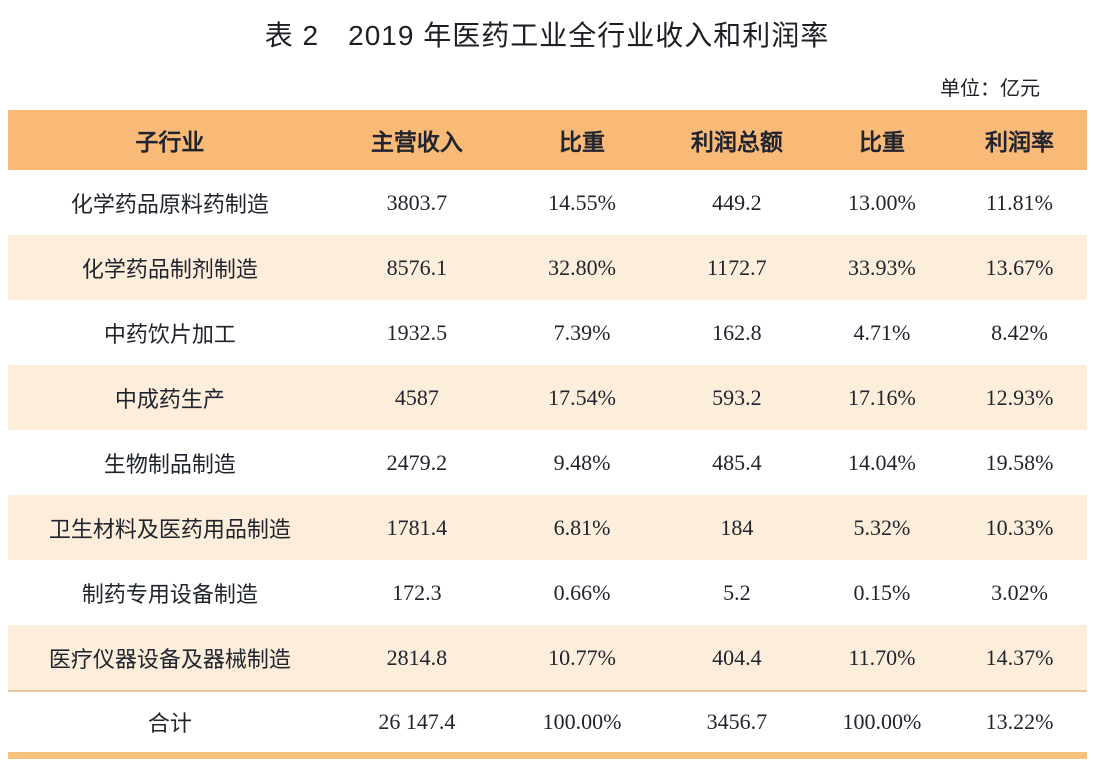 The height and width of the screenshot is (770, 1094). I want to click on table-title: 表 2 2019 年医药工业全行业收入和利润率, so click(547, 35).